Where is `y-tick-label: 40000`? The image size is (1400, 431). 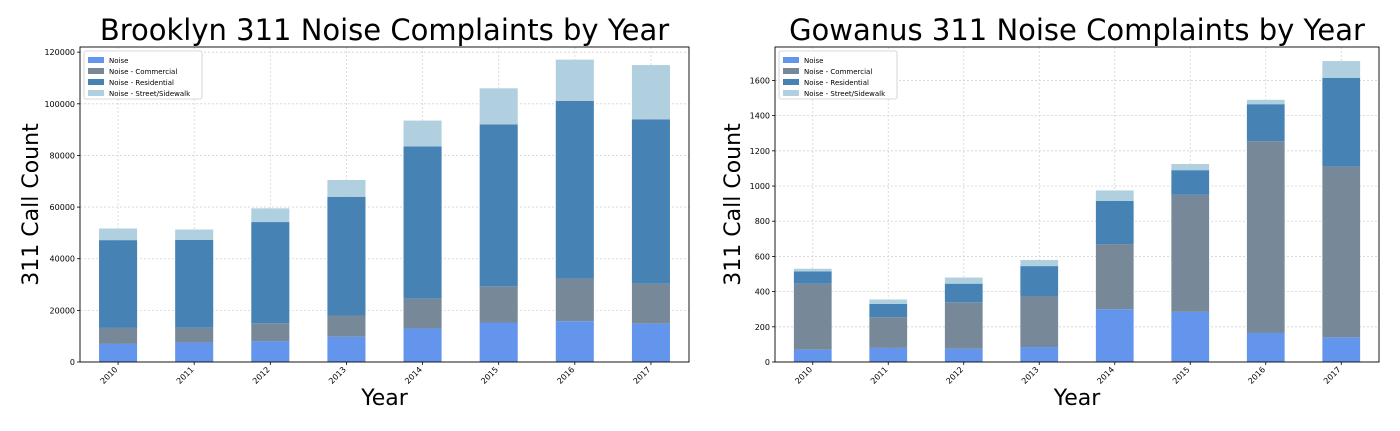
y-tick-label: 40000 is located at coordinates (62, 259).